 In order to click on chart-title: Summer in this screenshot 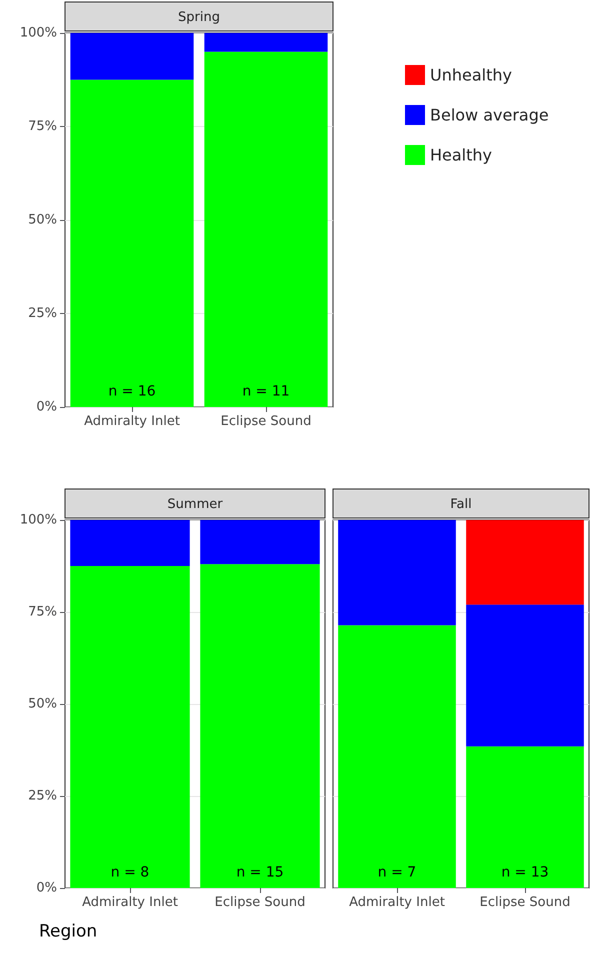, I will do `click(195, 504)`.